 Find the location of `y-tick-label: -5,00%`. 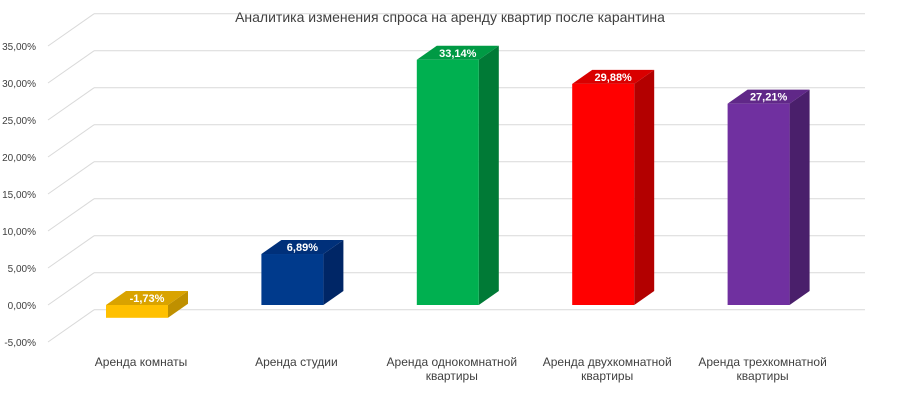

y-tick-label: -5,00% is located at coordinates (20, 343).